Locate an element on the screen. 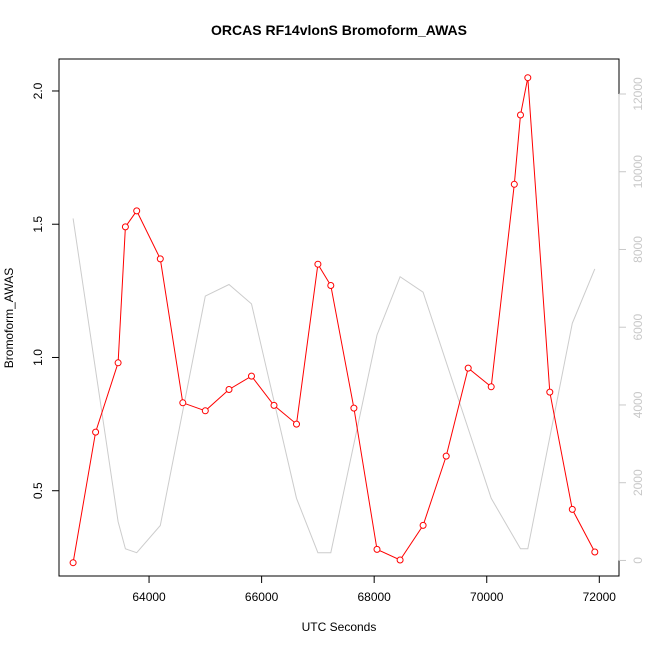 The image size is (650, 650). y2-tick-label: 0 is located at coordinates (638, 560).